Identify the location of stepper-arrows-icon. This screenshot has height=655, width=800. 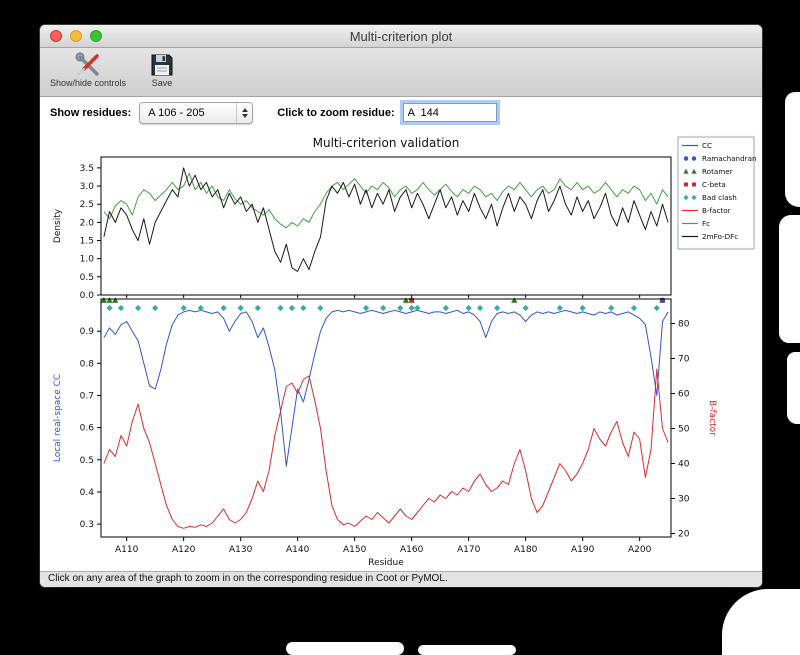
(244, 112).